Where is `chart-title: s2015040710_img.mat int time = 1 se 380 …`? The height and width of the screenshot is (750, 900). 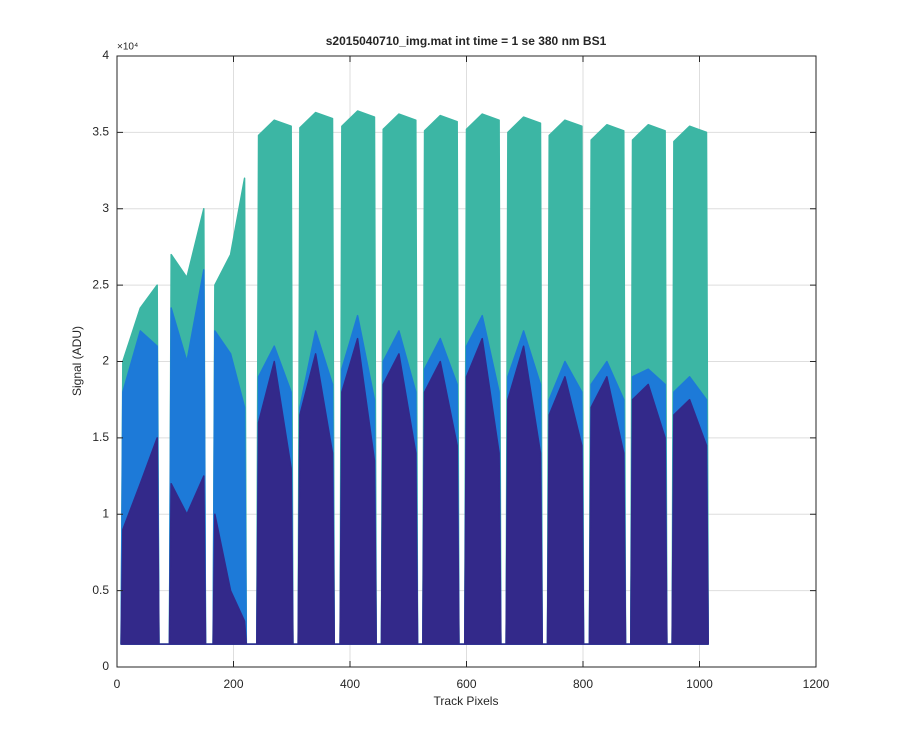
chart-title: s2015040710_img.mat int time = 1 se 380 … is located at coordinates (466, 41).